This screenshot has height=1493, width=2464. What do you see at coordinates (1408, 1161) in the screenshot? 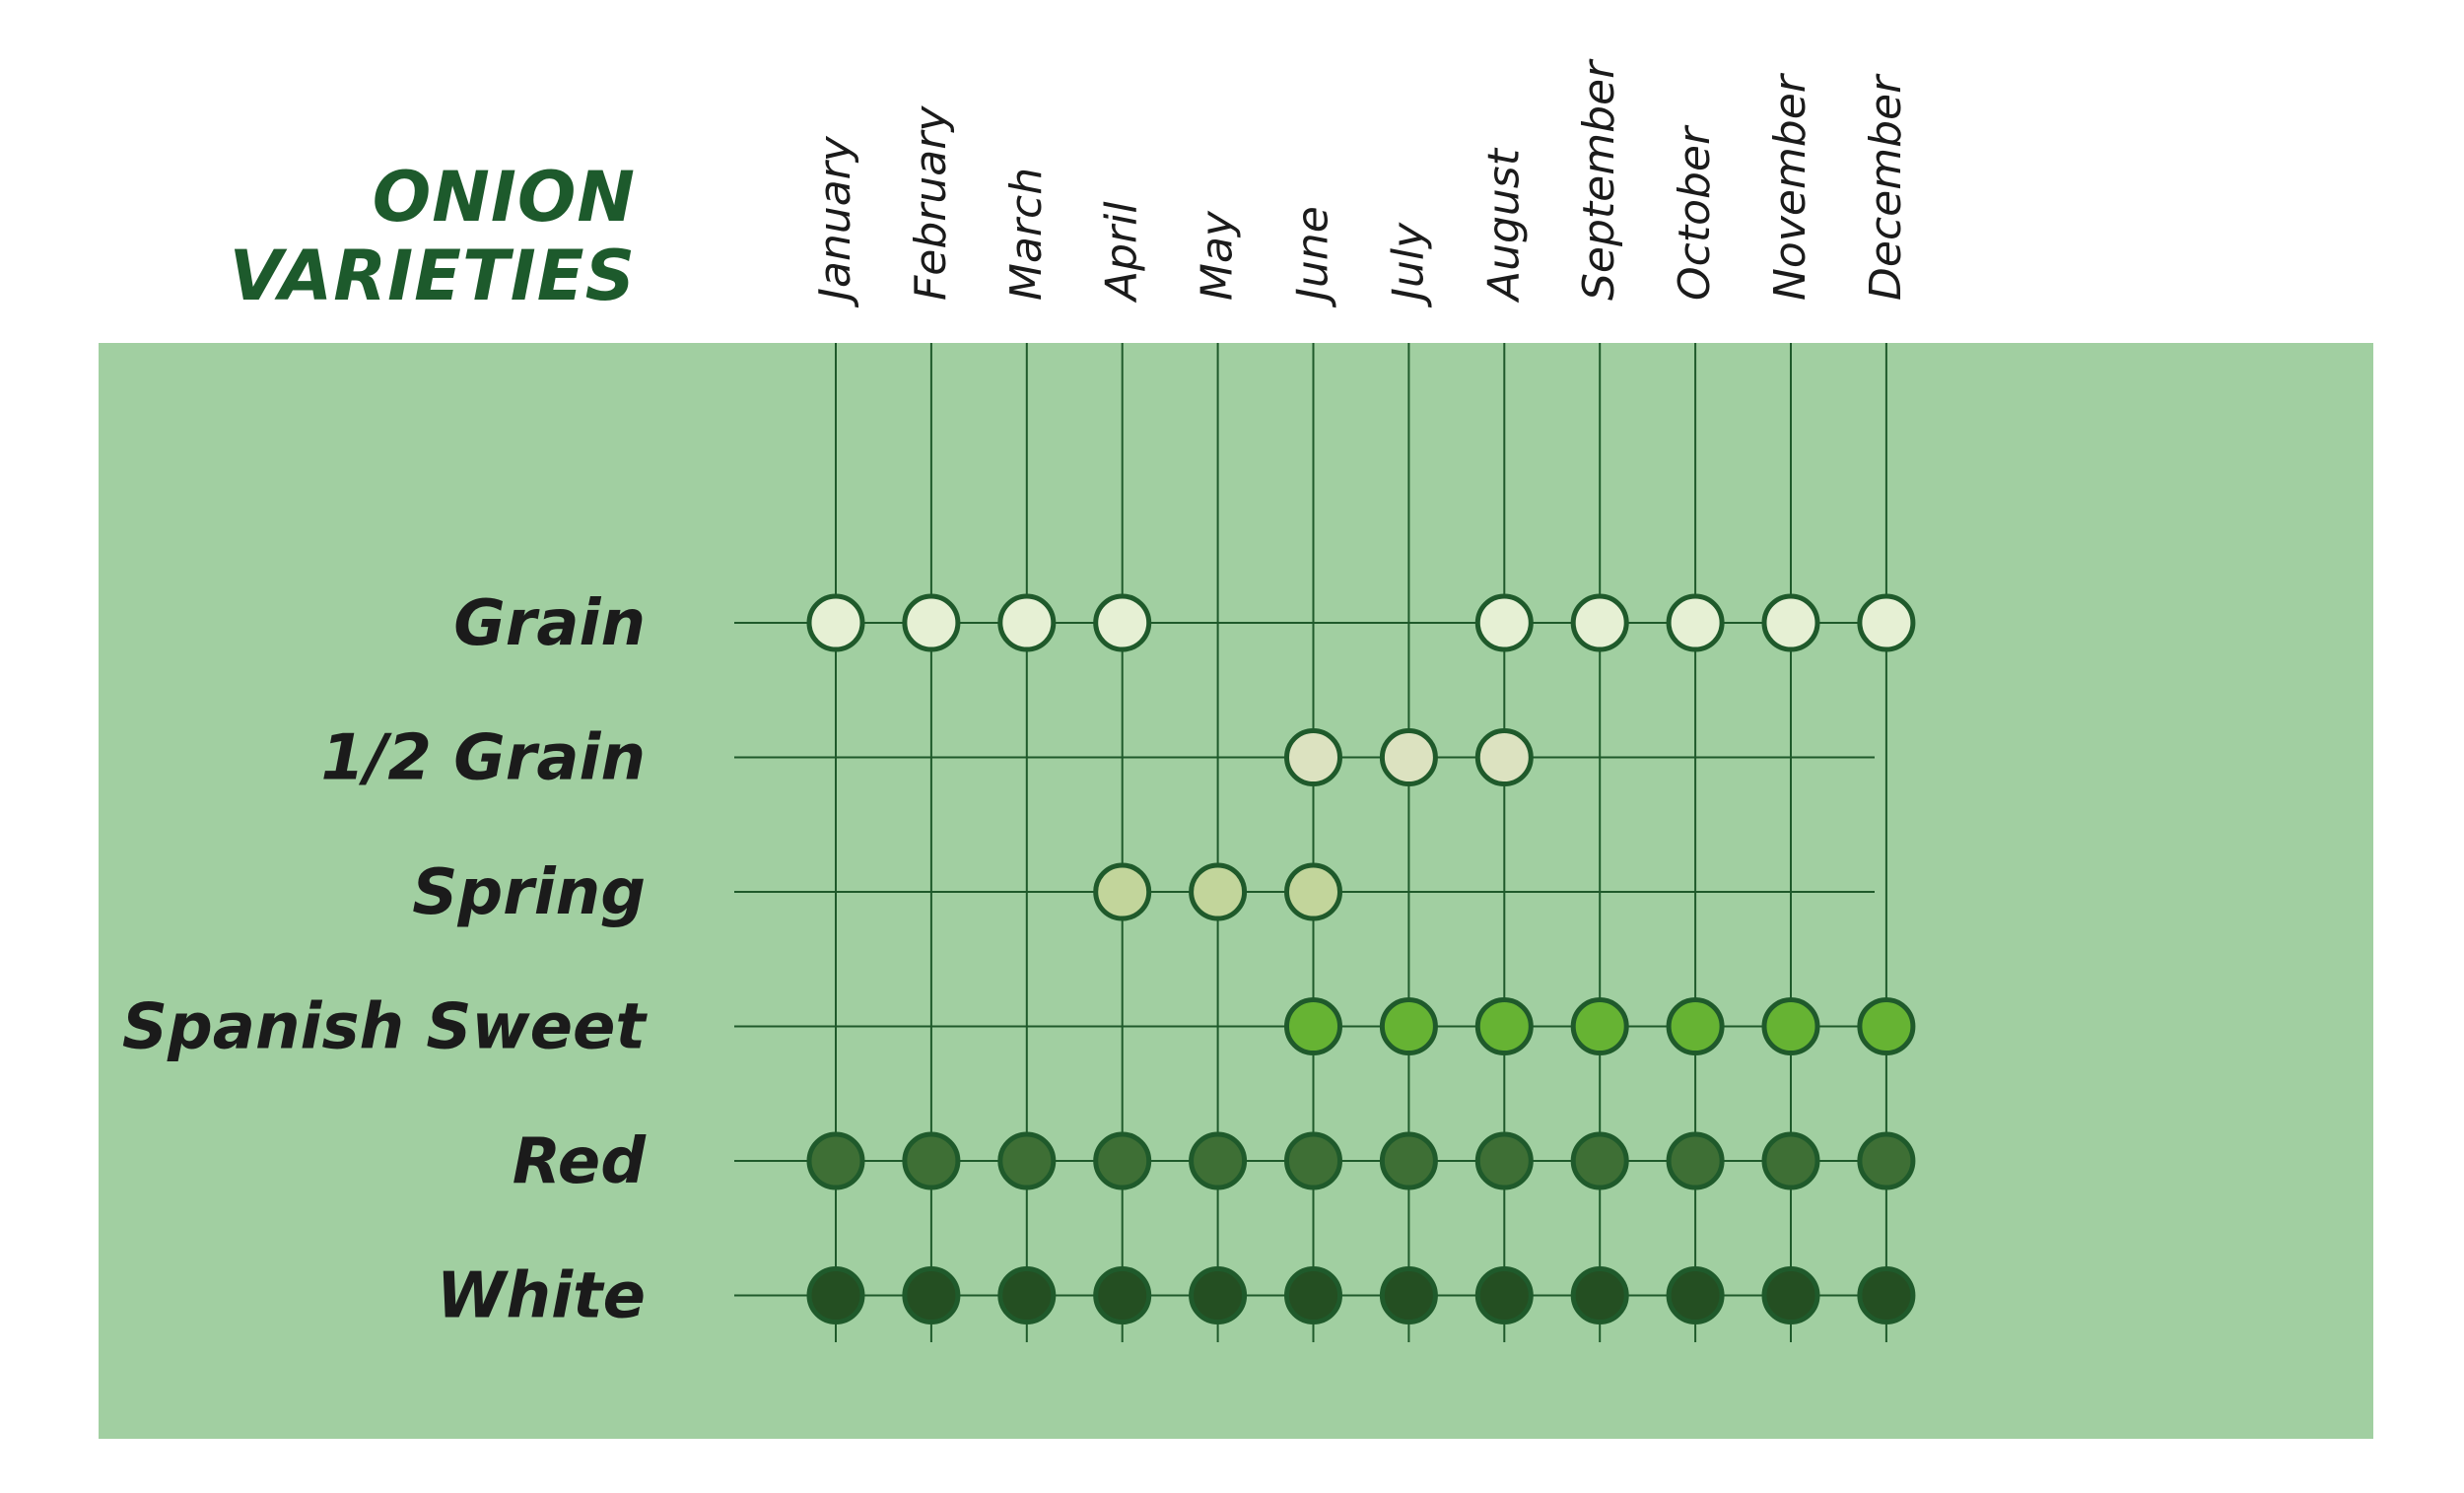
I see `dot-red-july` at bounding box center [1408, 1161].